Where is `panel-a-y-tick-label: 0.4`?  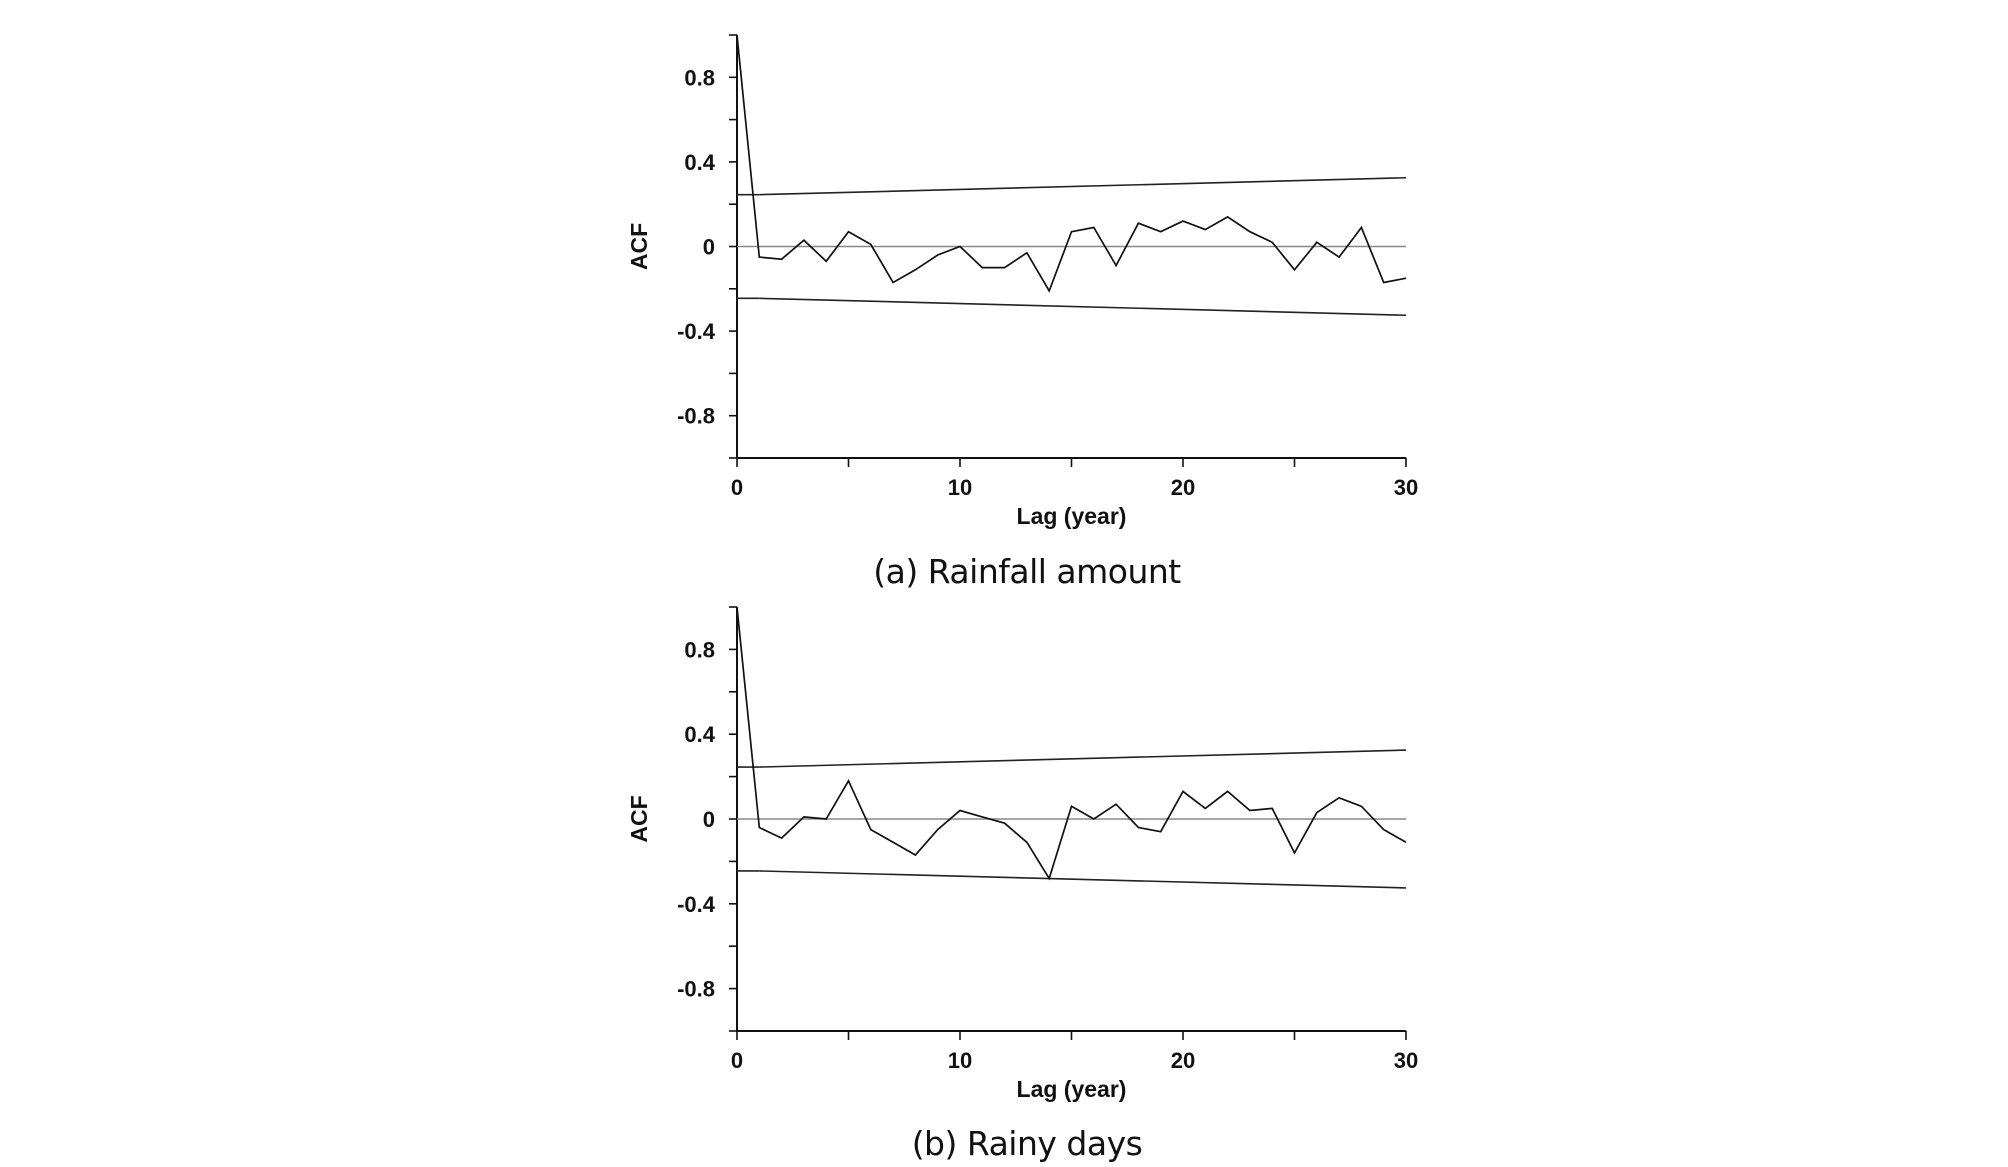 panel-a-y-tick-label: 0.4 is located at coordinates (699, 162).